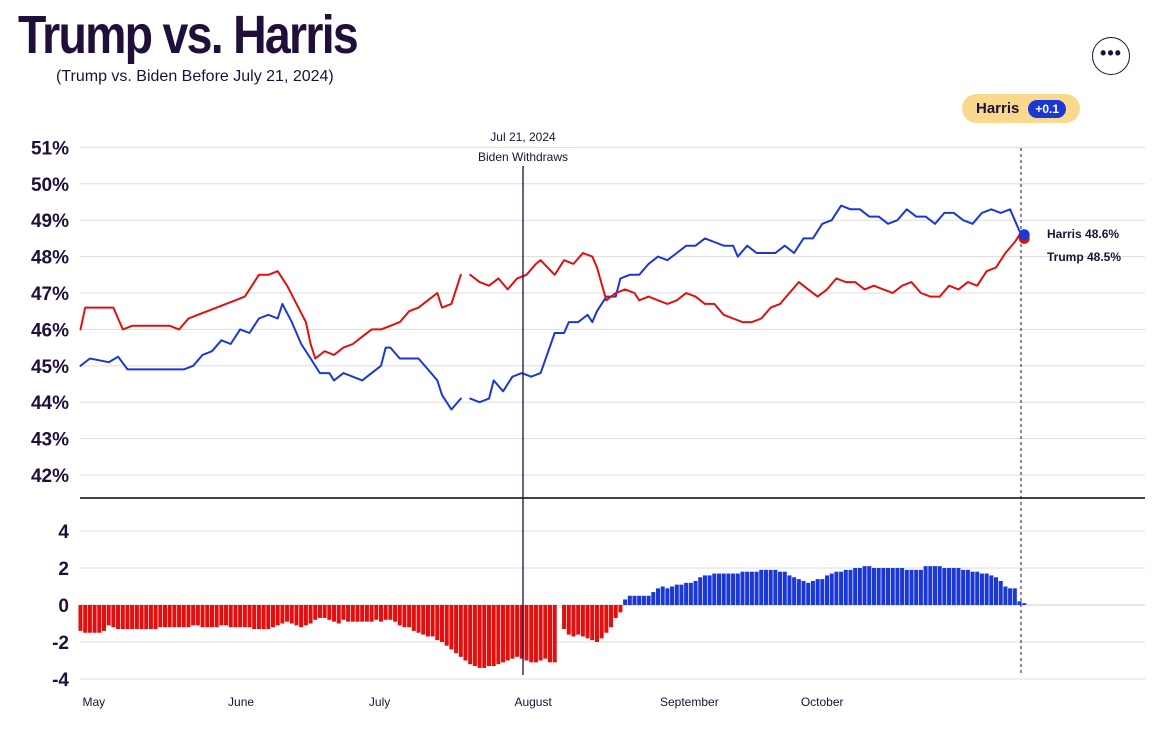 The height and width of the screenshot is (733, 1159). Describe the element at coordinates (195, 76) in the screenshot. I see `chart-subtitle: (Trump vs. Biden Before July 21, 2024)` at that location.